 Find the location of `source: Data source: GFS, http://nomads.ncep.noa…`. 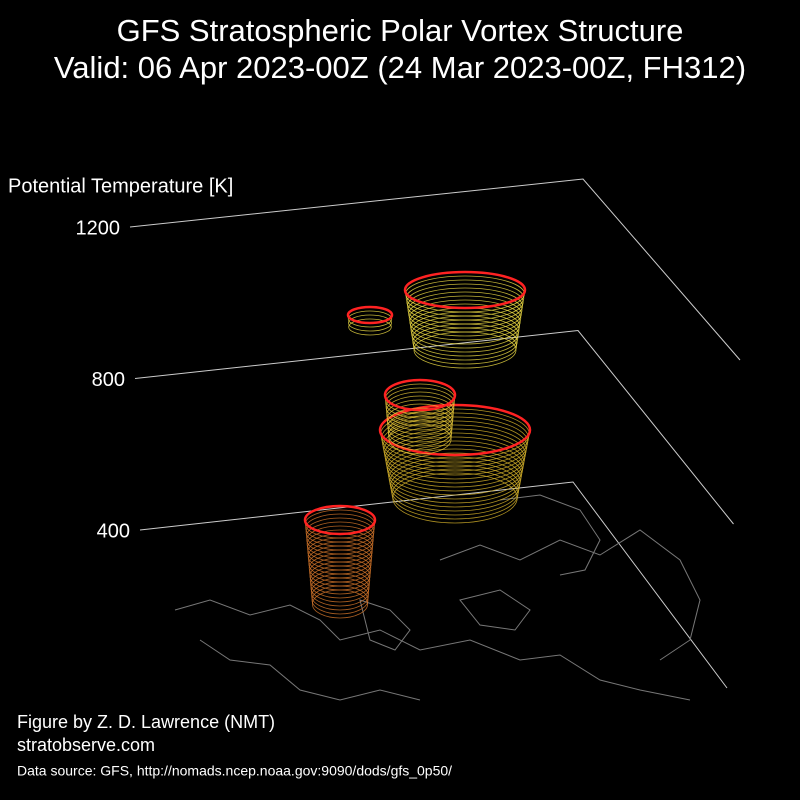

source: Data source: GFS, http://nomads.ncep.noa… is located at coordinates (234, 771).